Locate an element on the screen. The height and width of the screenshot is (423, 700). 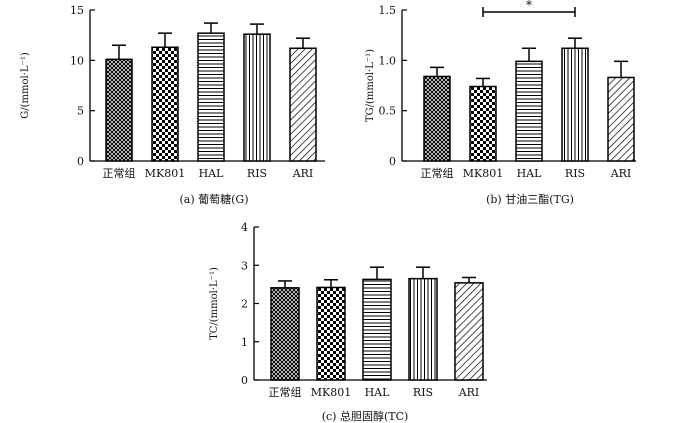
y-tick-label: 1.5 is located at coordinates (388, 10).